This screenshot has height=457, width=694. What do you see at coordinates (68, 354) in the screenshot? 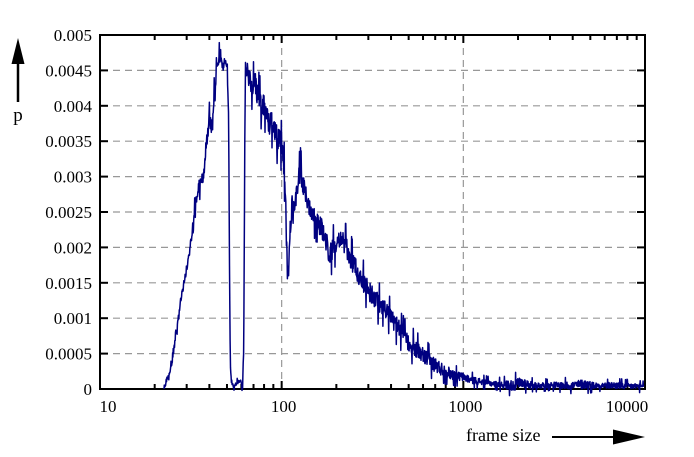
I see `y-tick-label: 0.0005` at bounding box center [68, 354].